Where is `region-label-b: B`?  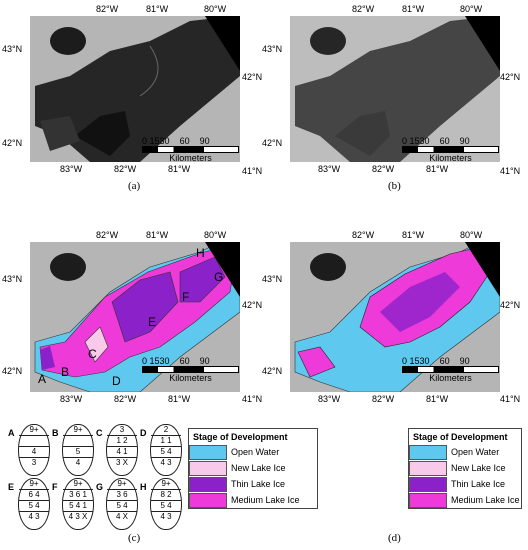
region-label-b: B is located at coordinates (65, 372).